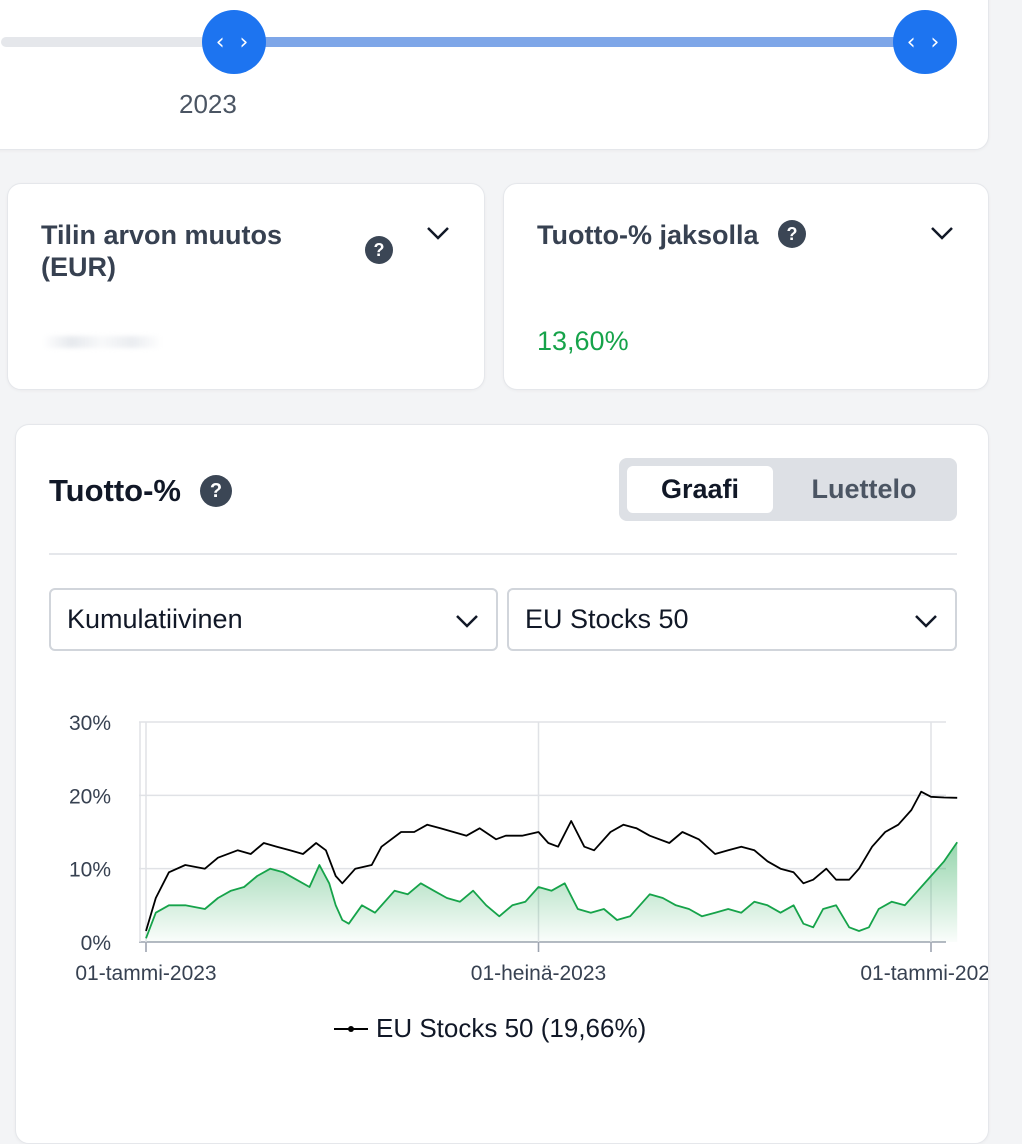 The image size is (1022, 1144). I want to click on view-toggle: Graafi Luettelo, so click(788, 489).